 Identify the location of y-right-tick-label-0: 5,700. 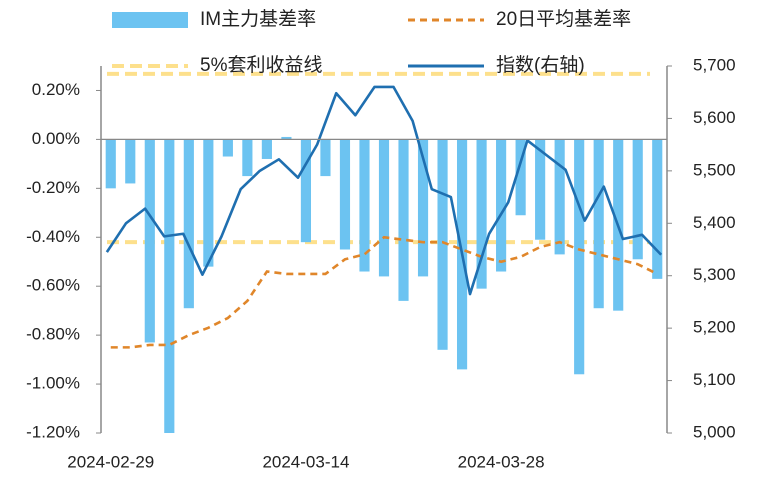
(714, 64).